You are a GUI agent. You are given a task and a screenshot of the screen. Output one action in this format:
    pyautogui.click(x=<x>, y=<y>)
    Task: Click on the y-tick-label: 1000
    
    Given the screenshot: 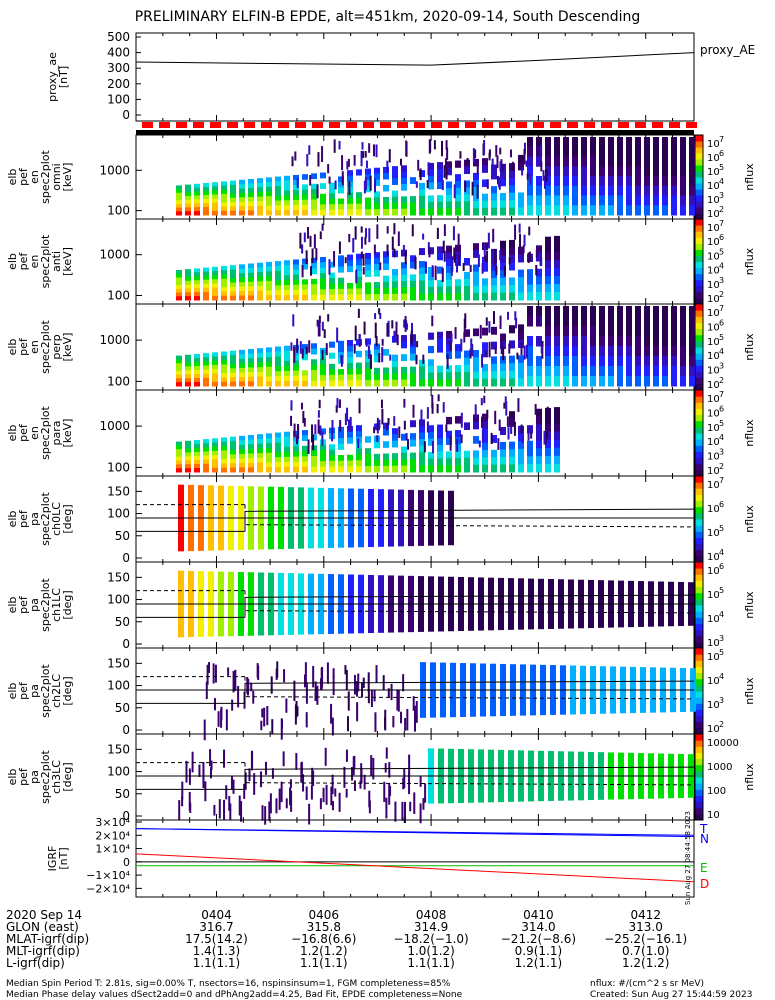 What is the action you would take?
    pyautogui.click(x=114, y=426)
    